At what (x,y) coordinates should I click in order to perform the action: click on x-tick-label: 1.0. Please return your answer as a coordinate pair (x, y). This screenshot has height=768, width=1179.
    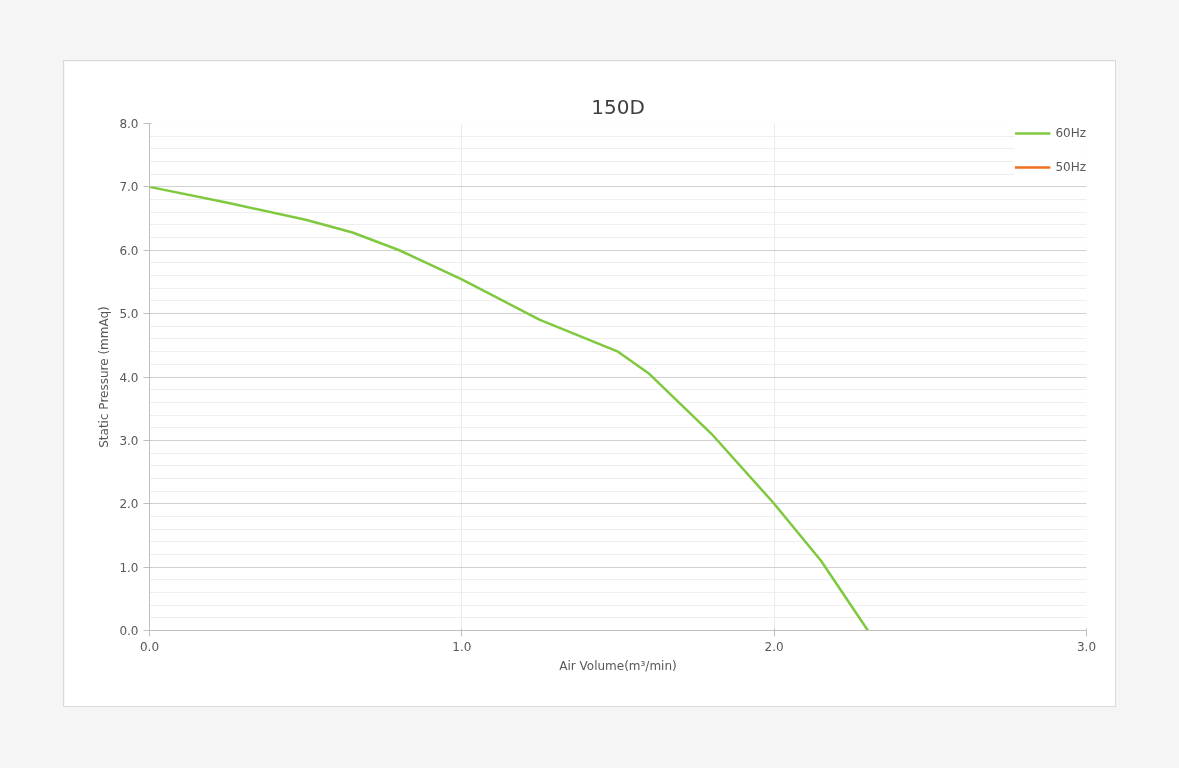
    Looking at the image, I should click on (462, 646).